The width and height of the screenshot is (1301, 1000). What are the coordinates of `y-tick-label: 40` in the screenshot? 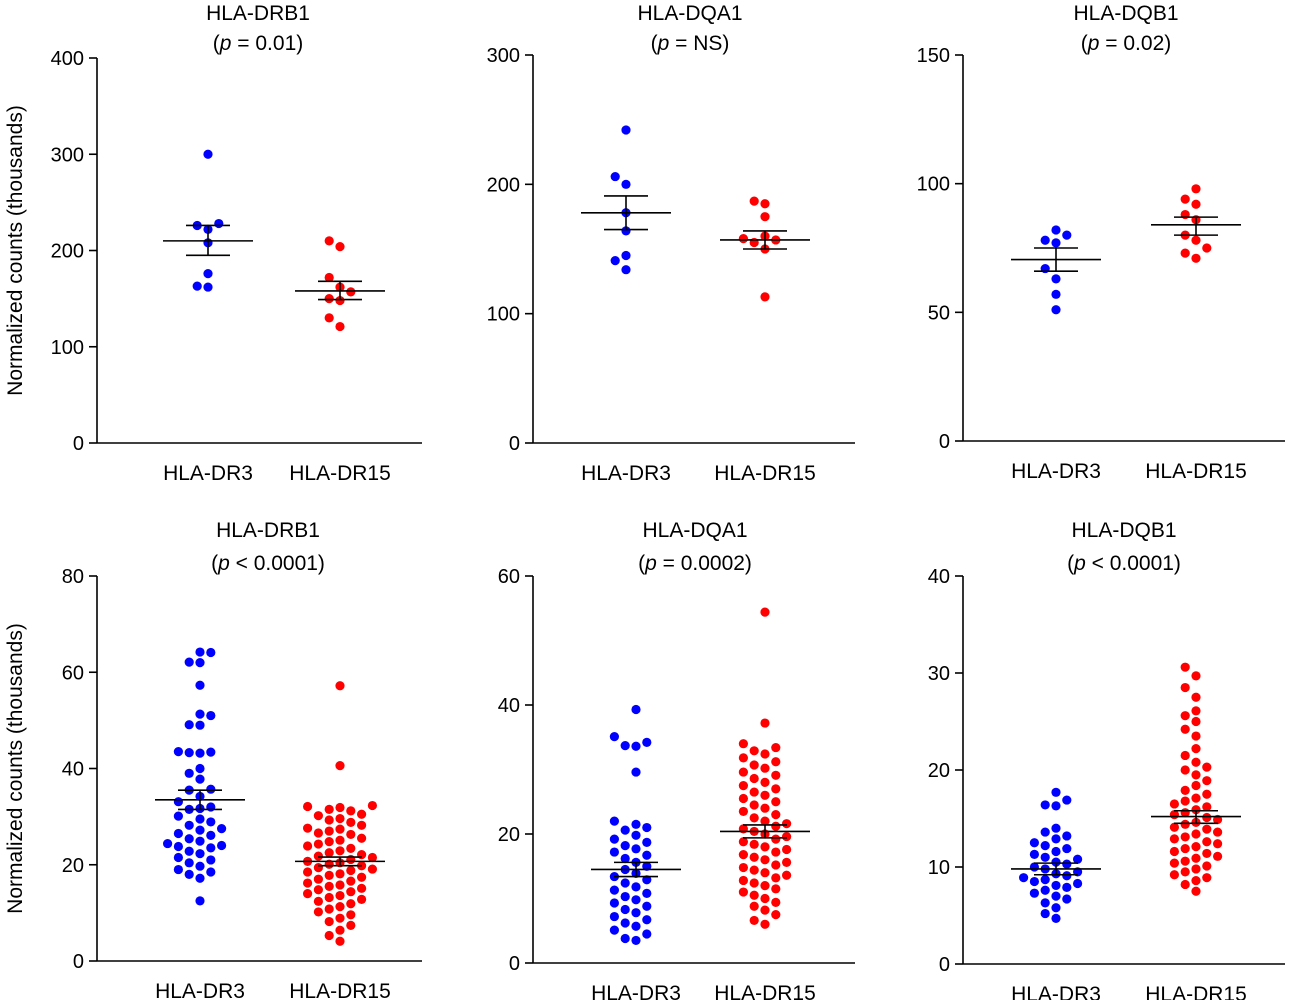 It's located at (73, 770).